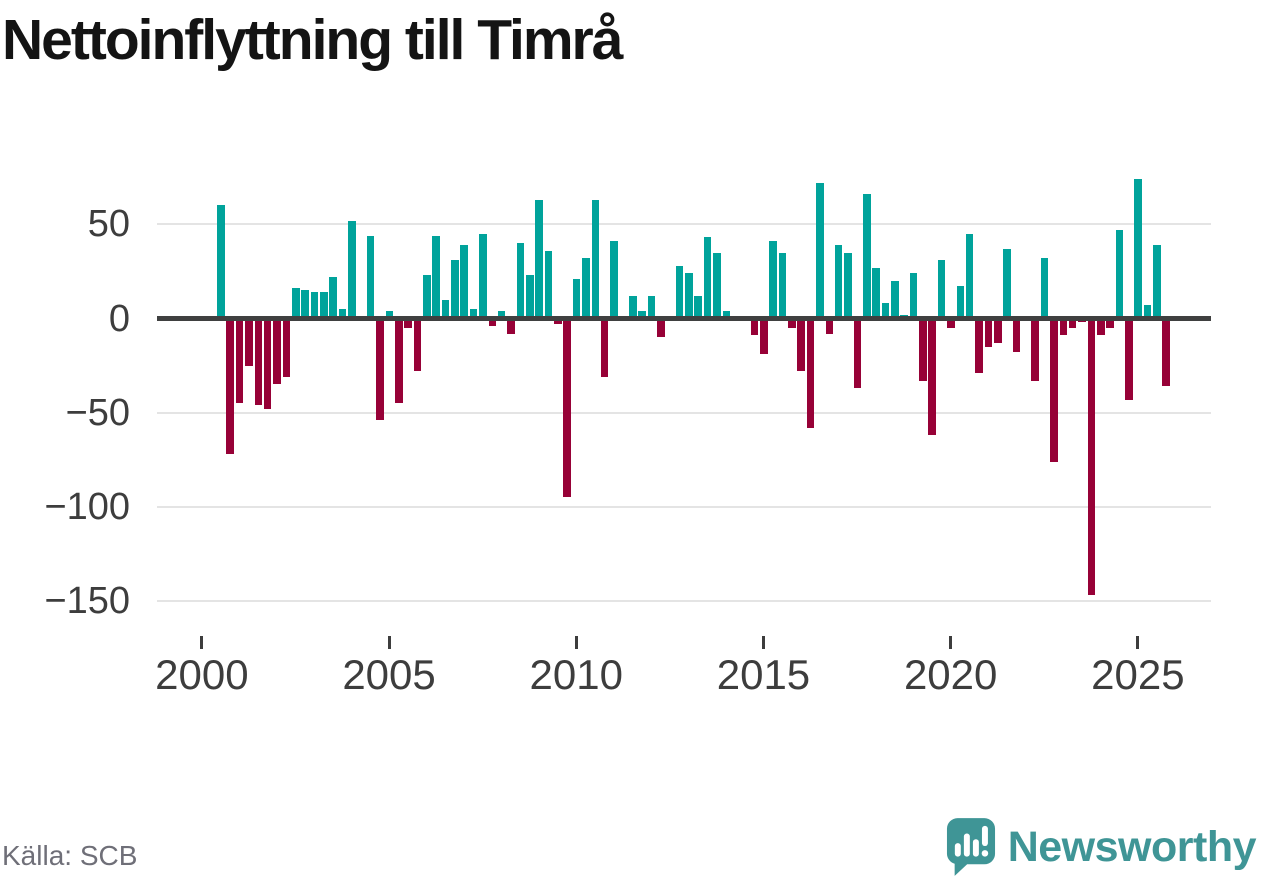 This screenshot has height=879, width=1262. Describe the element at coordinates (684, 601) in the screenshot. I see `gridline-y--150` at that location.